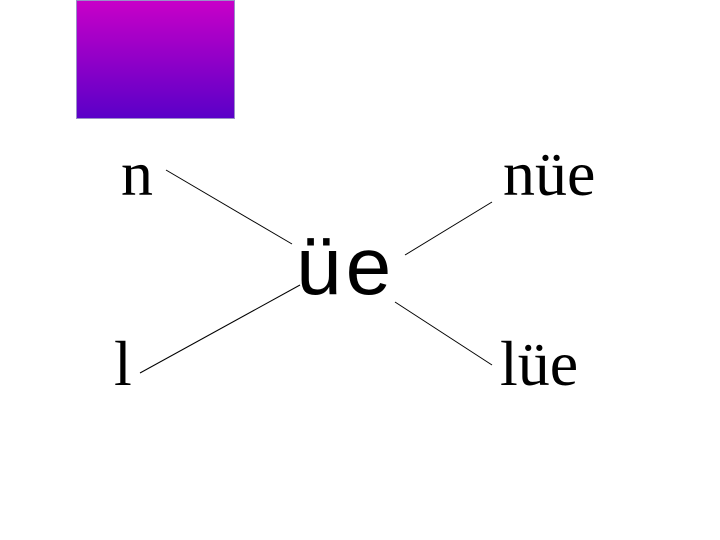  What do you see at coordinates (220, 329) in the screenshot?
I see `connector-l-to-center` at bounding box center [220, 329].